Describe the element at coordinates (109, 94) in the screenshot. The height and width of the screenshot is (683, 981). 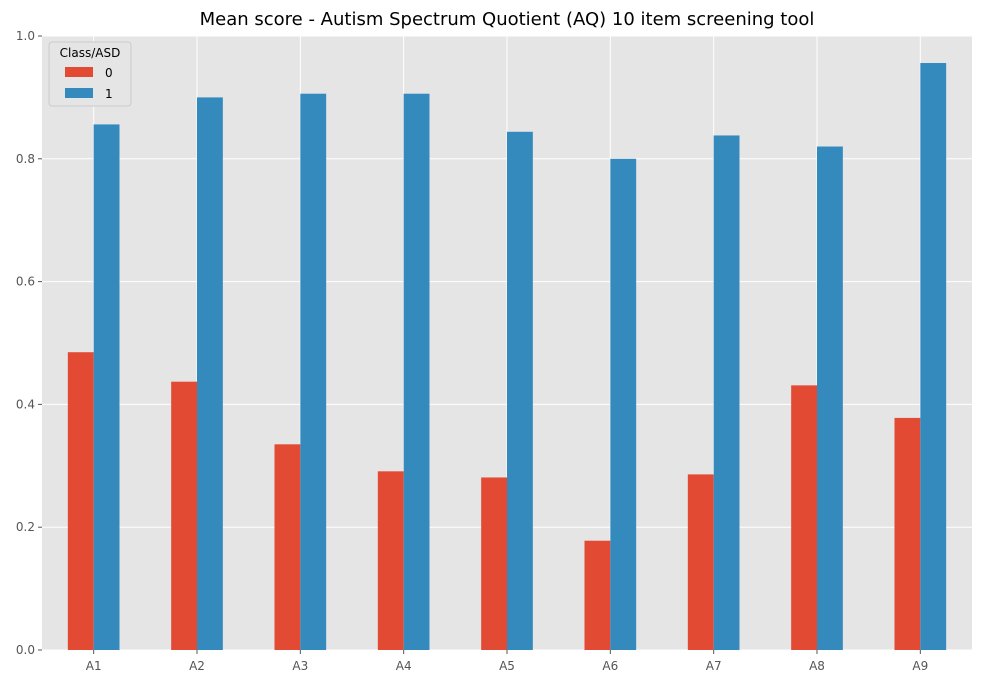
I see `legend-label-1: 1` at that location.